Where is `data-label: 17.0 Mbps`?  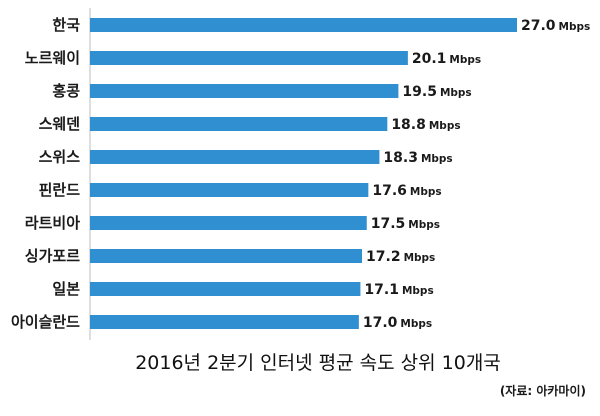 data-label: 17.0 Mbps is located at coordinates (397, 323).